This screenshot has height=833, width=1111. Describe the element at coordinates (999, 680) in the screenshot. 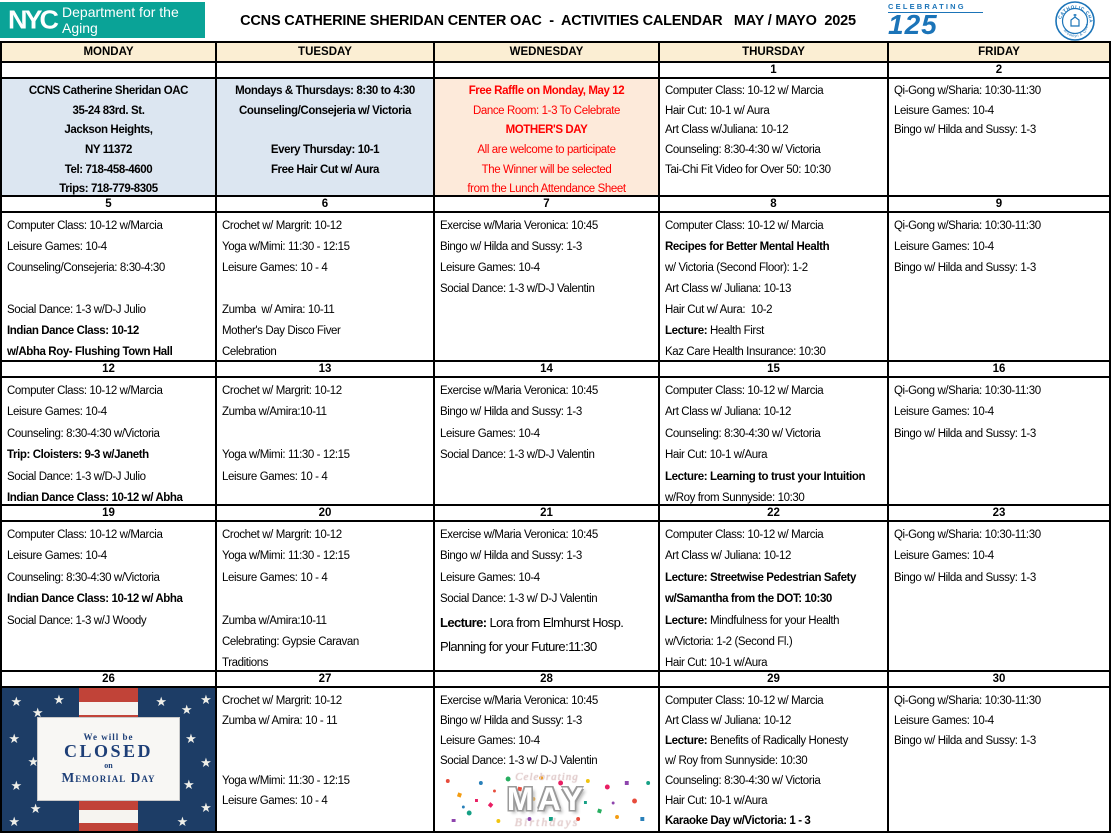

I see `date-band: 30` at that location.